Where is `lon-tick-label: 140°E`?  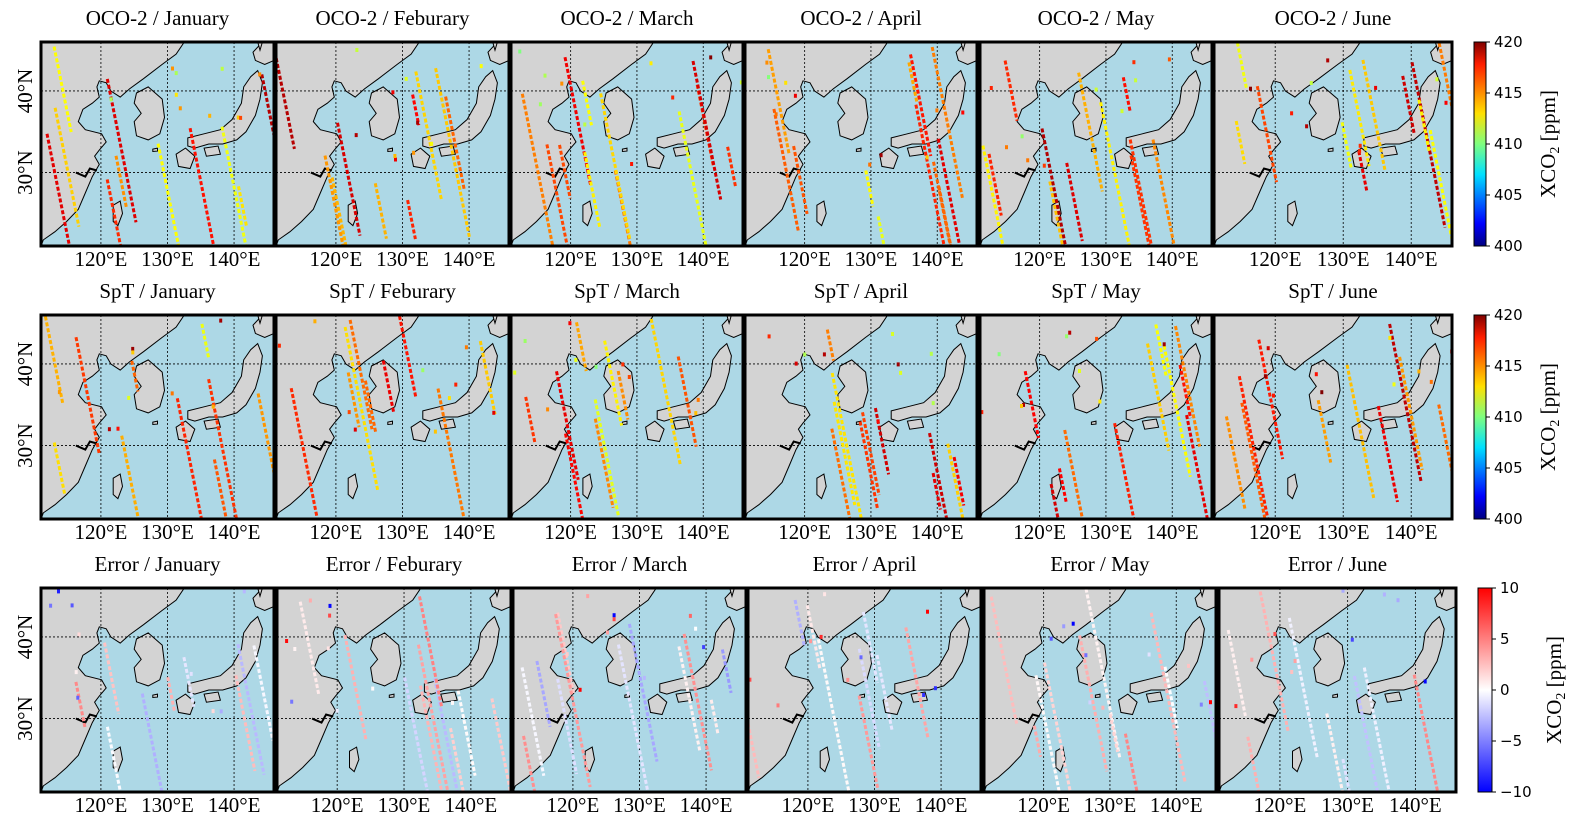
lon-tick-label: 140°E is located at coordinates (469, 532).